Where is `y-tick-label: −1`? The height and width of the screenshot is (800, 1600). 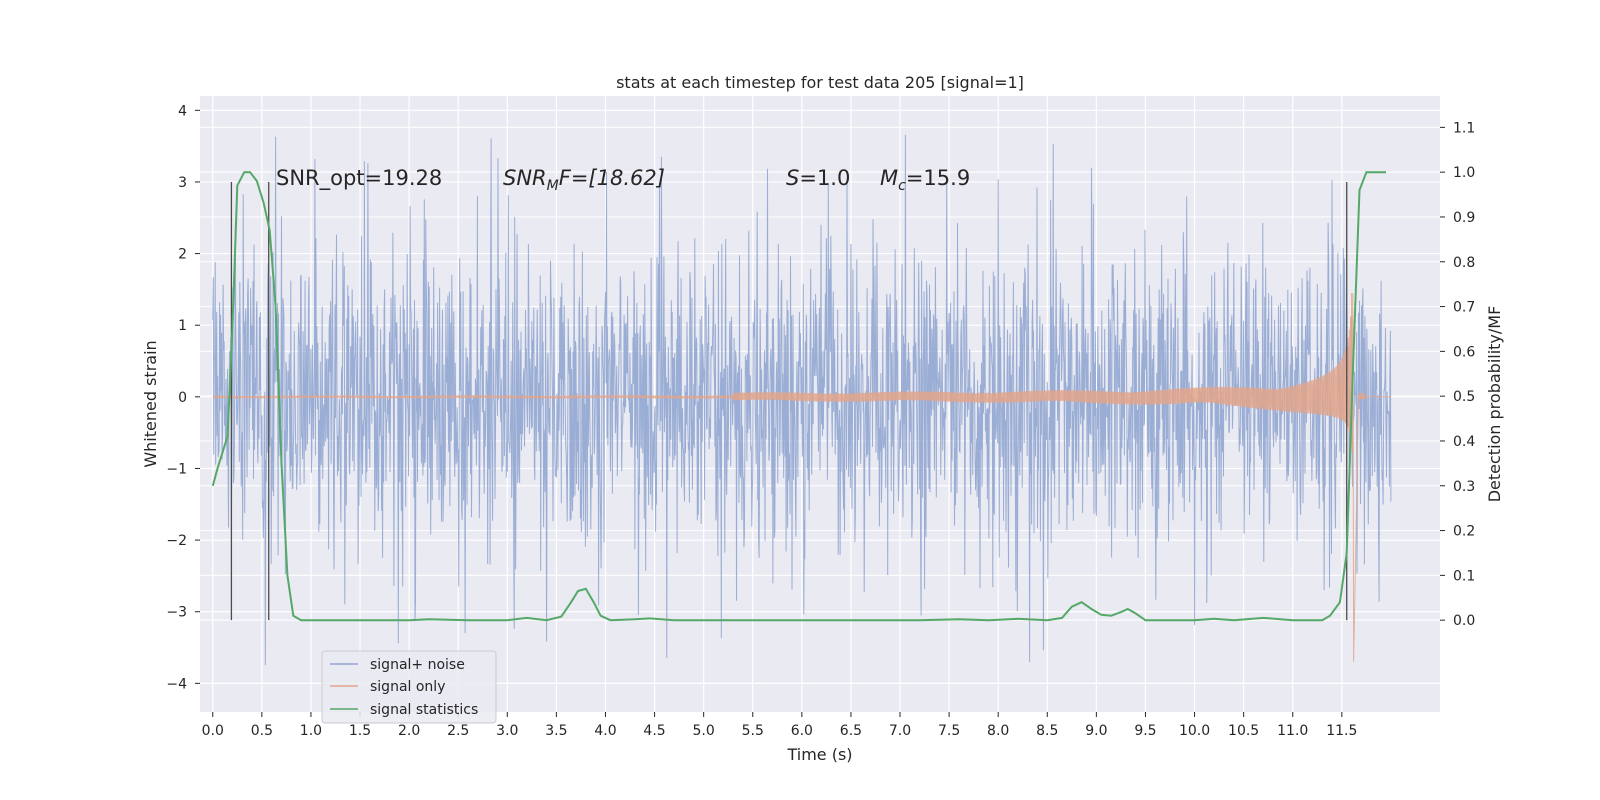 y-tick-label: −1 is located at coordinates (176, 469).